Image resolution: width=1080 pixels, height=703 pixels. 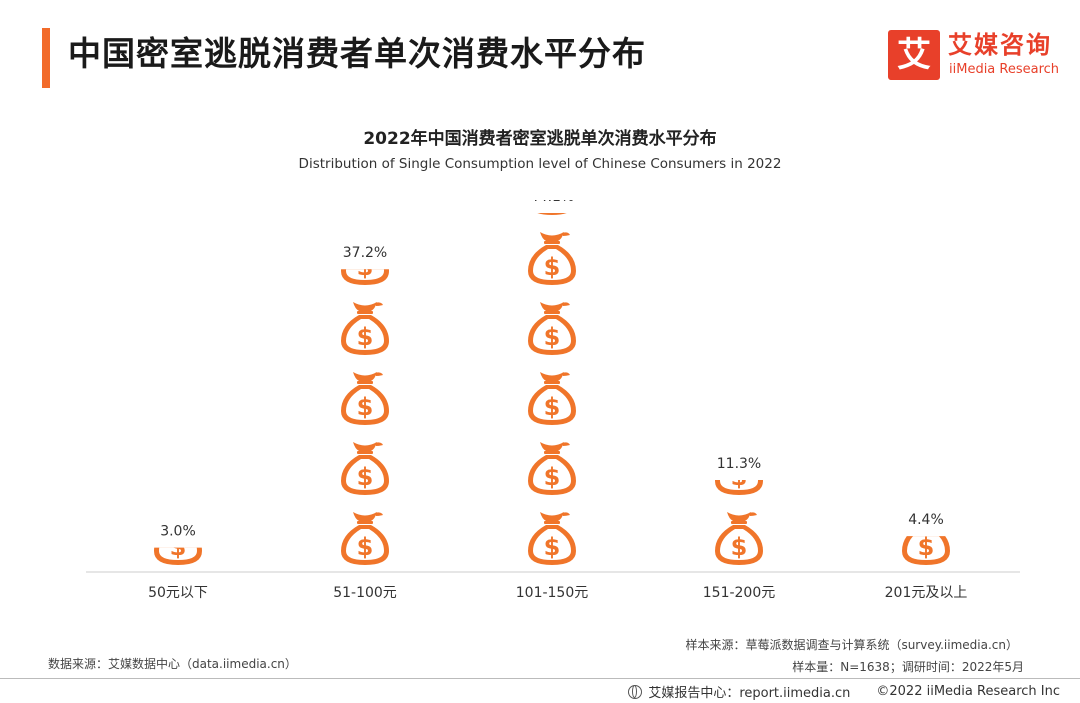 What do you see at coordinates (851, 645) in the screenshot?
I see `sample-source: 样本来源：草莓派数据调查与计算系统（survey.iimedia.cn）` at bounding box center [851, 645].